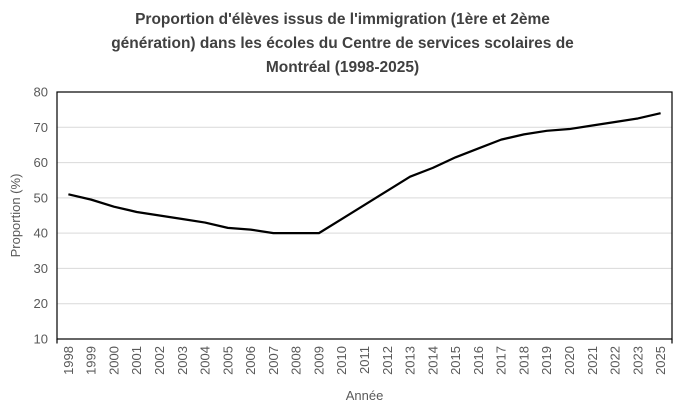  What do you see at coordinates (365, 395) in the screenshot?
I see `x-axis-title: Année` at bounding box center [365, 395].